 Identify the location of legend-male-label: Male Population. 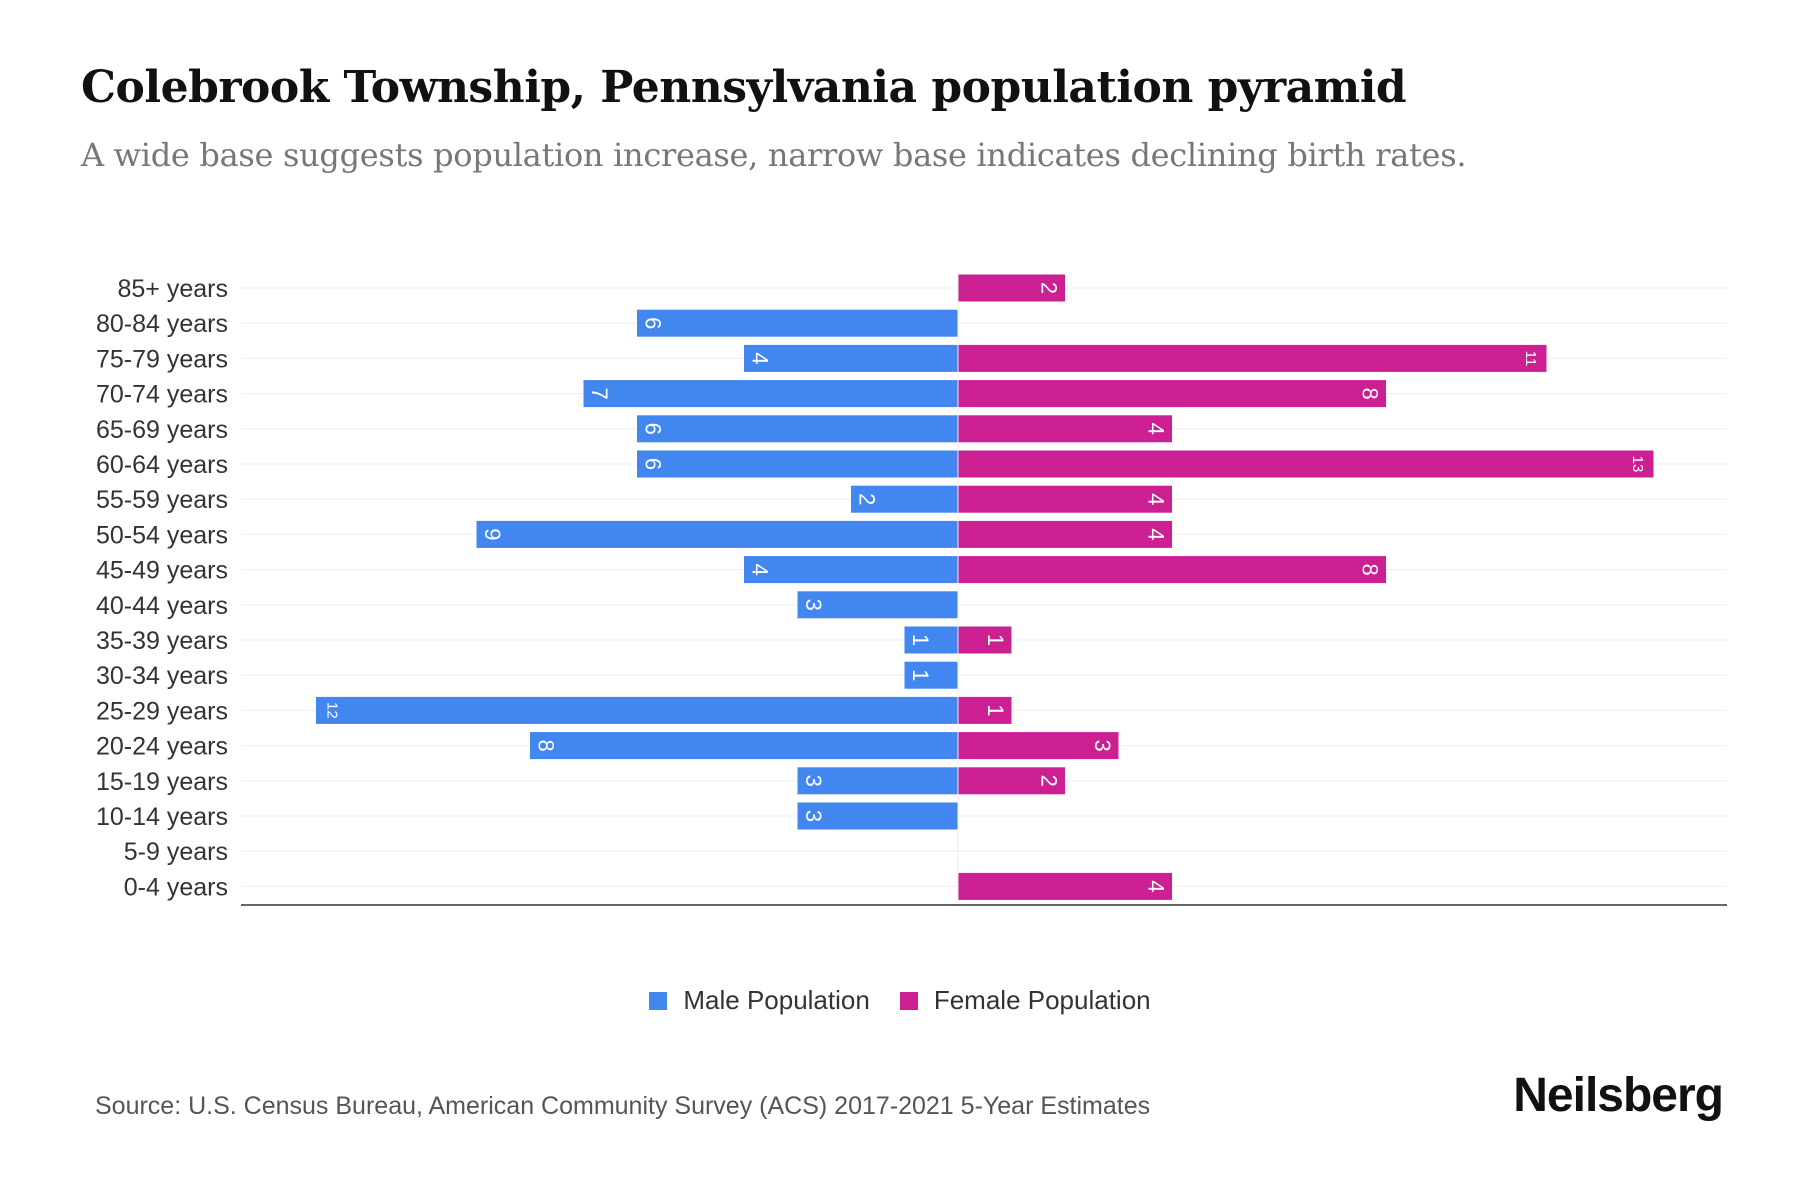
(776, 1000).